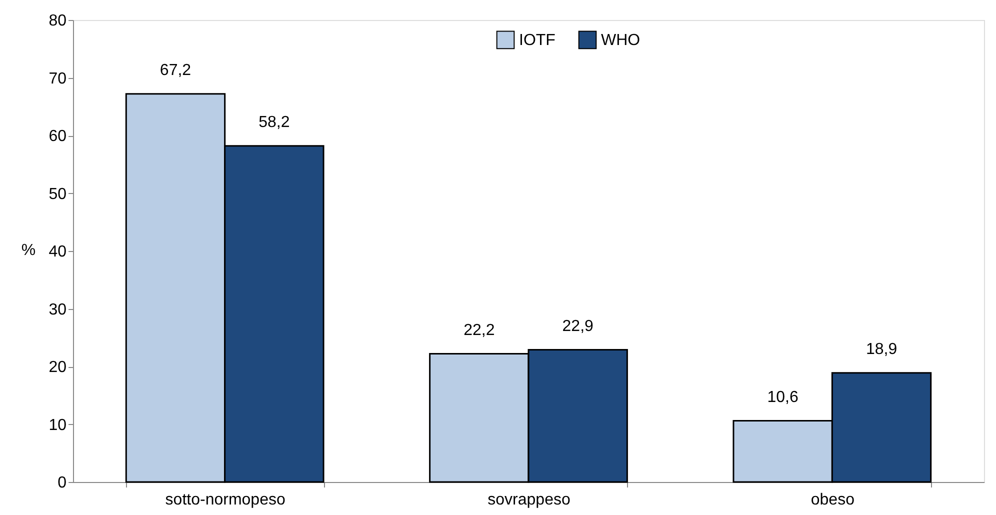 This screenshot has width=996, height=515. What do you see at coordinates (62, 483) in the screenshot?
I see `y-tick-label: 0` at bounding box center [62, 483].